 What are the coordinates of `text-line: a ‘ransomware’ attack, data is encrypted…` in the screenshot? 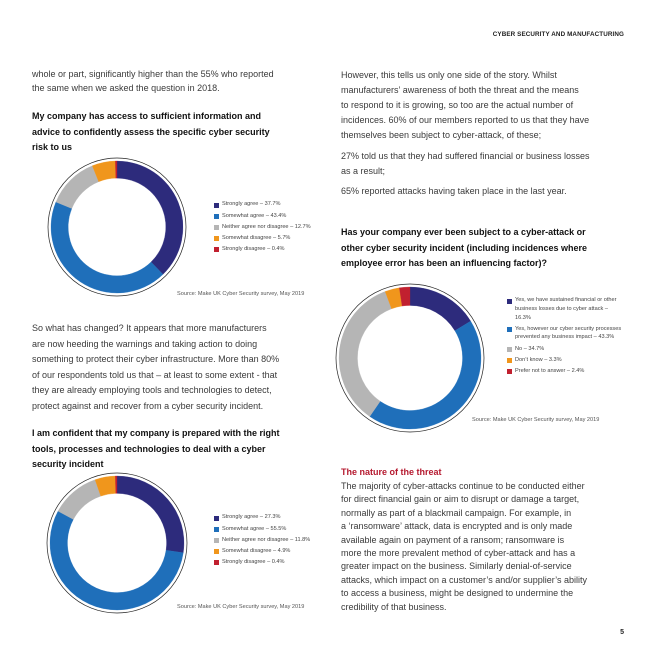 It's located at (457, 526).